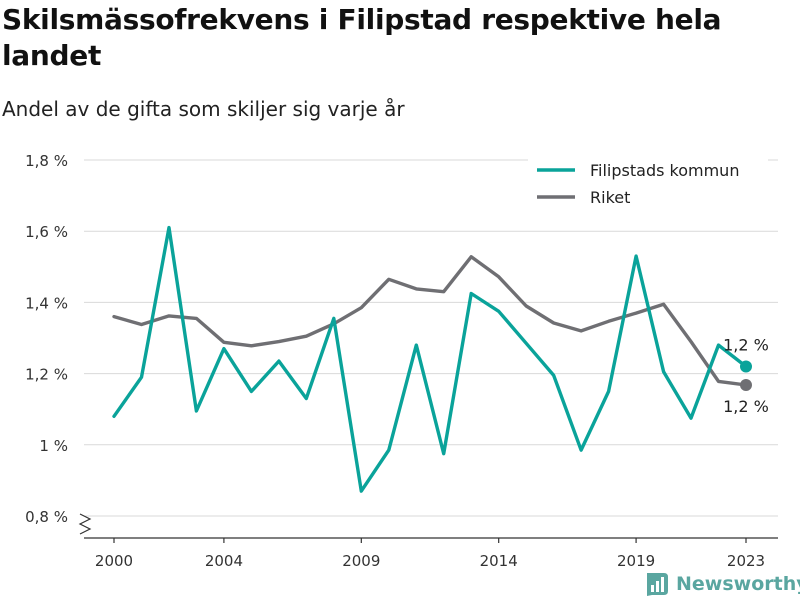 The height and width of the screenshot is (600, 800). What do you see at coordinates (610, 197) in the screenshot?
I see `legend-label: Riket` at bounding box center [610, 197].